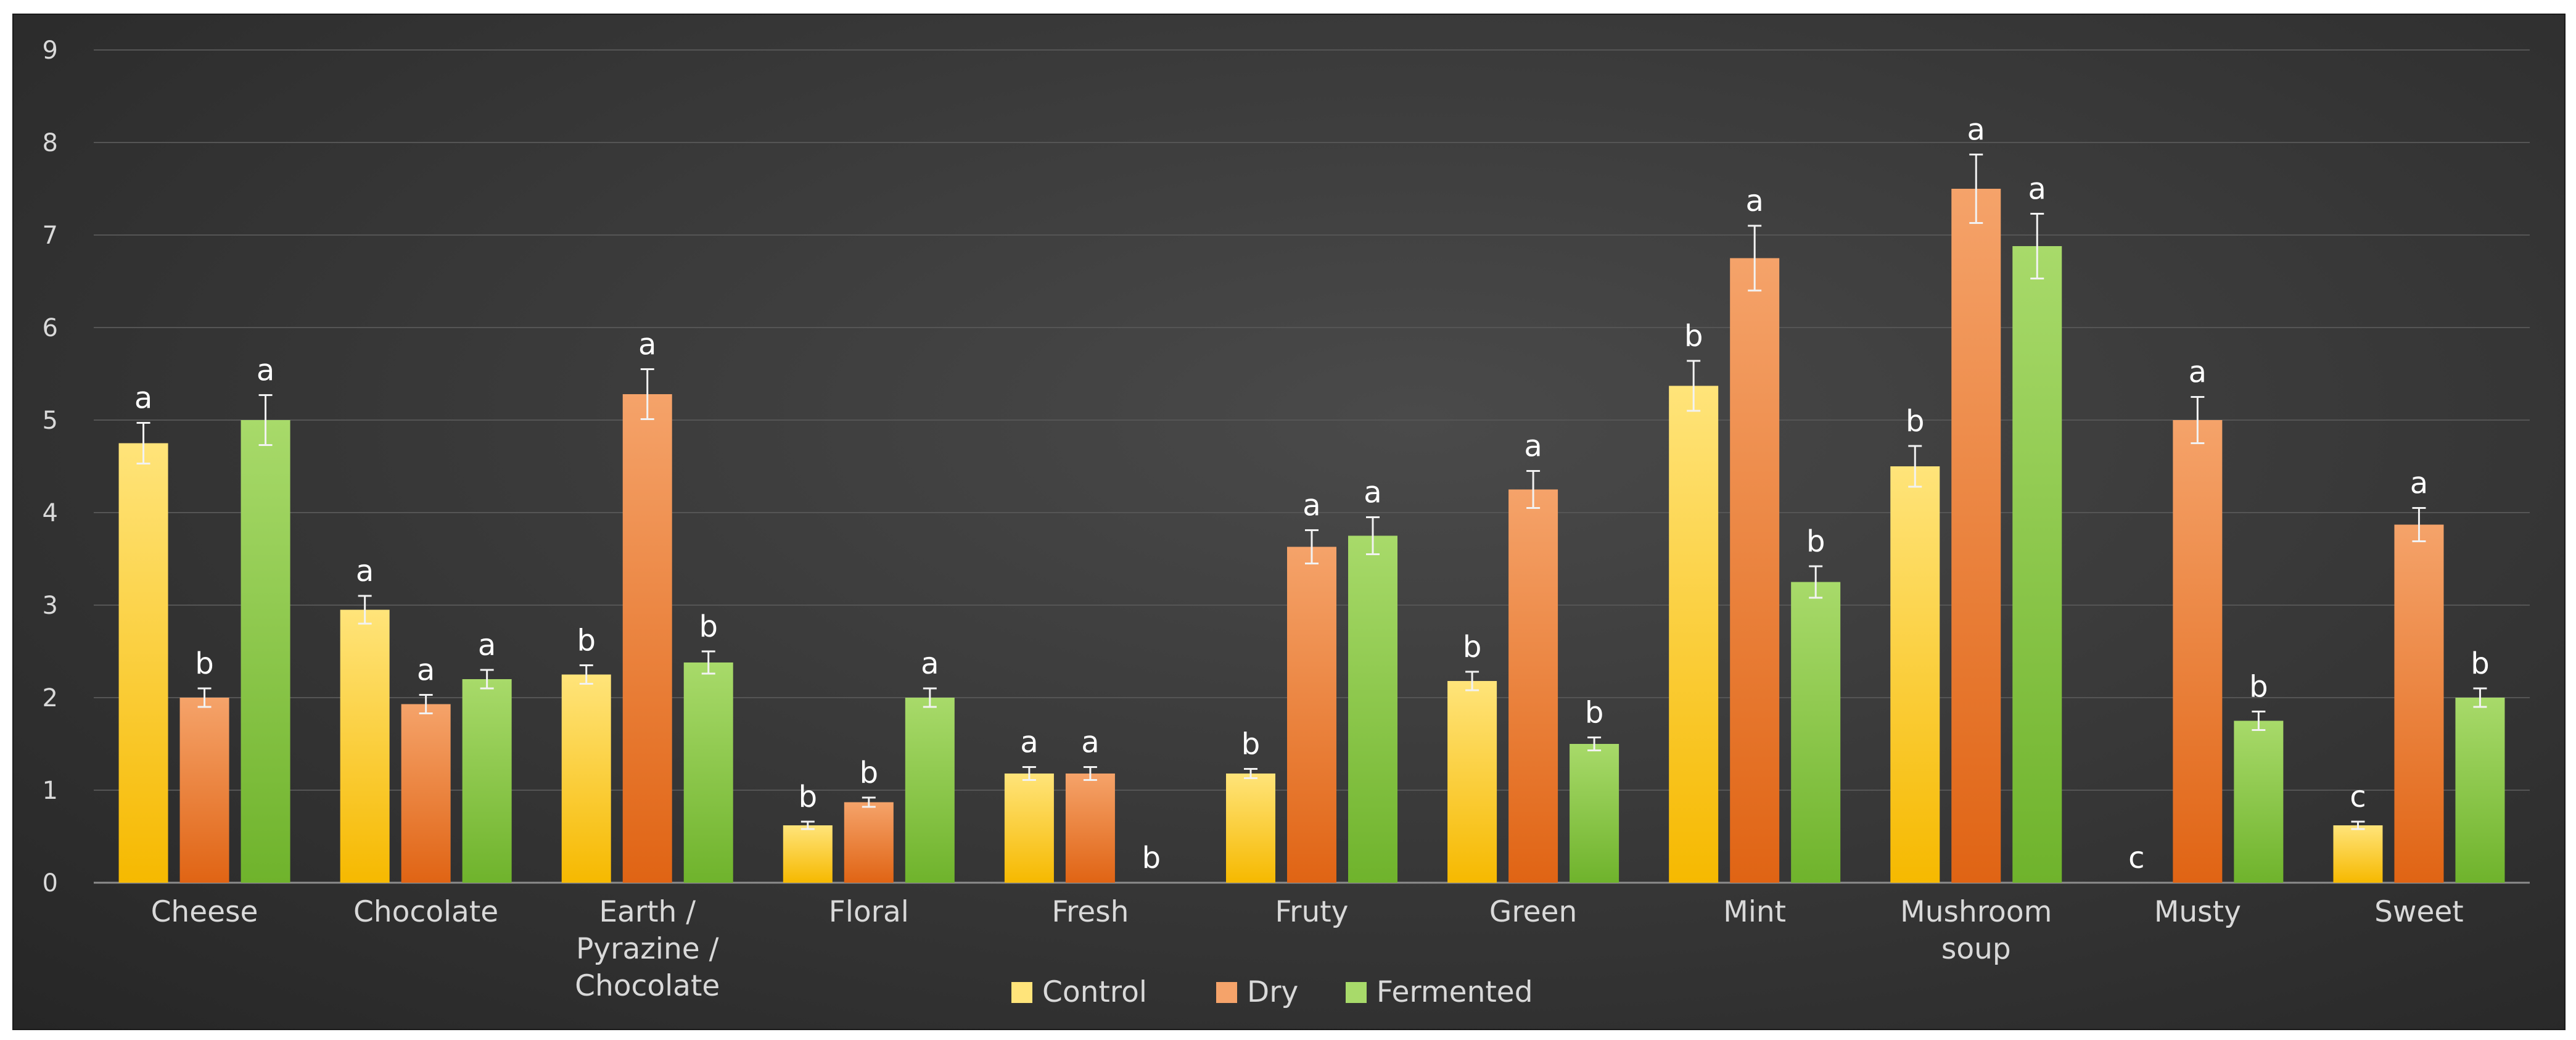  Describe the element at coordinates (50, 513) in the screenshot. I see `y-tick-label: 4` at that location.